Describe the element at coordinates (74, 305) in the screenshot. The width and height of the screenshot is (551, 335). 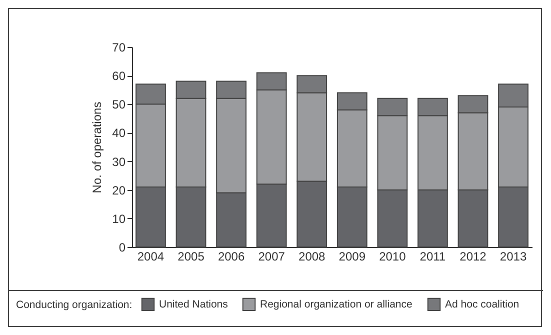
I see `legend-title: Conducting organization:` at that location.